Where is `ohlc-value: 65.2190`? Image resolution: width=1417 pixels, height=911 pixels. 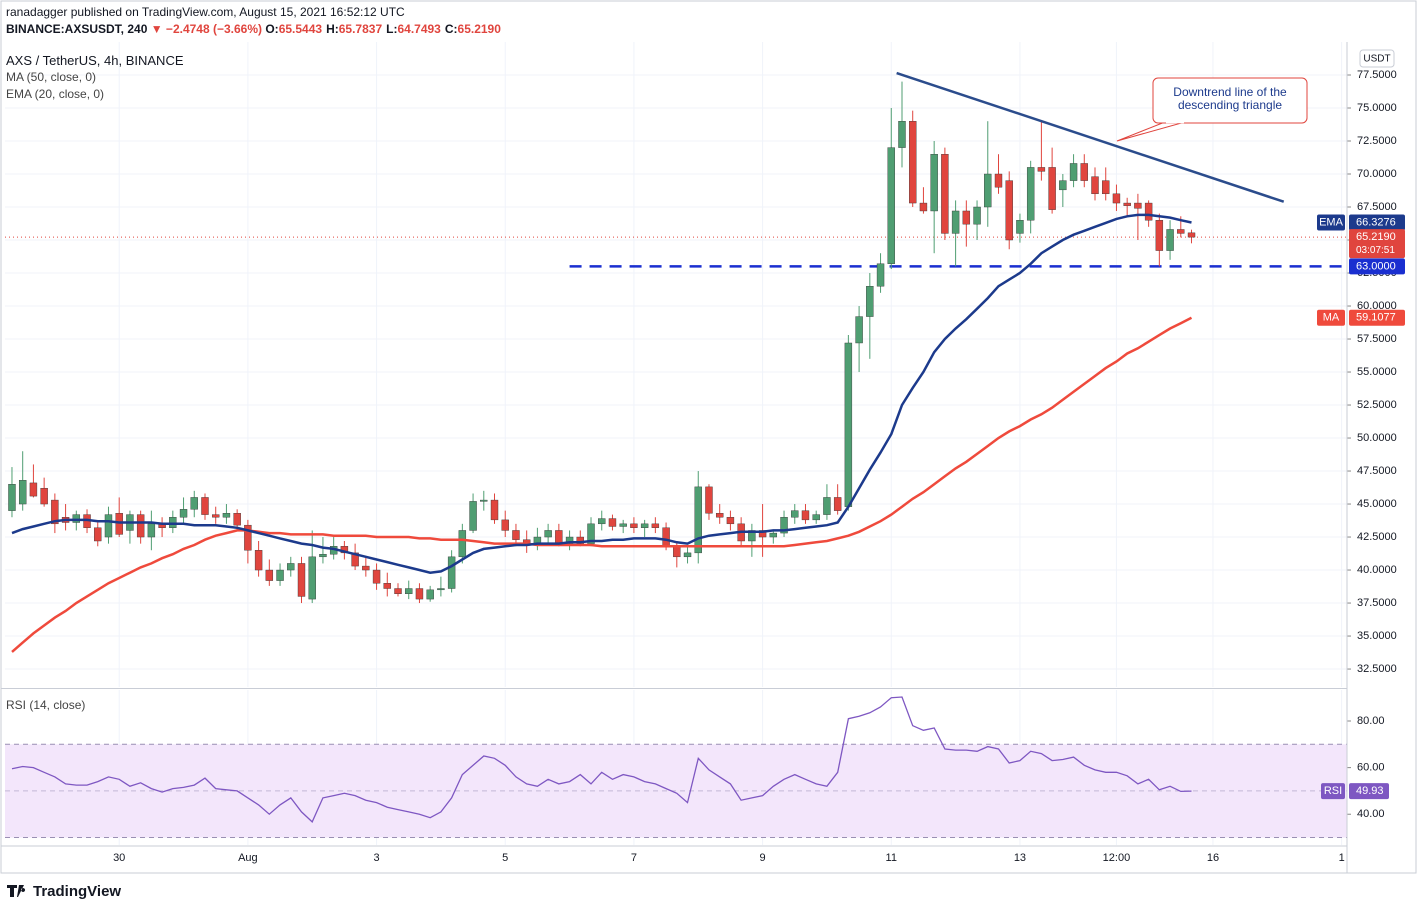 ohlc-value: 65.2190 is located at coordinates (479, 29).